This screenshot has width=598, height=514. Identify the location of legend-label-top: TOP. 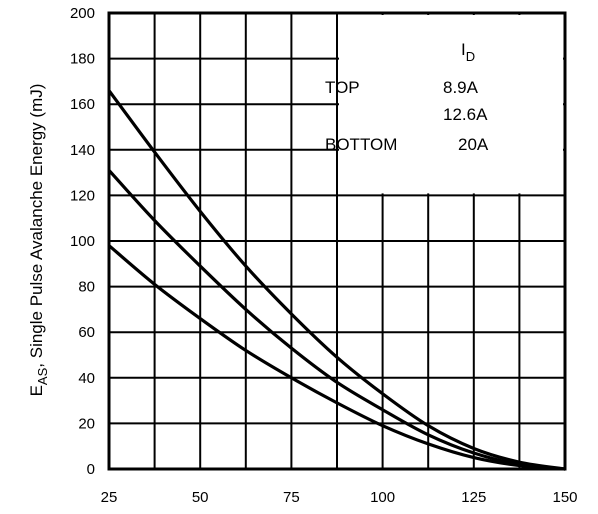
(342, 87).